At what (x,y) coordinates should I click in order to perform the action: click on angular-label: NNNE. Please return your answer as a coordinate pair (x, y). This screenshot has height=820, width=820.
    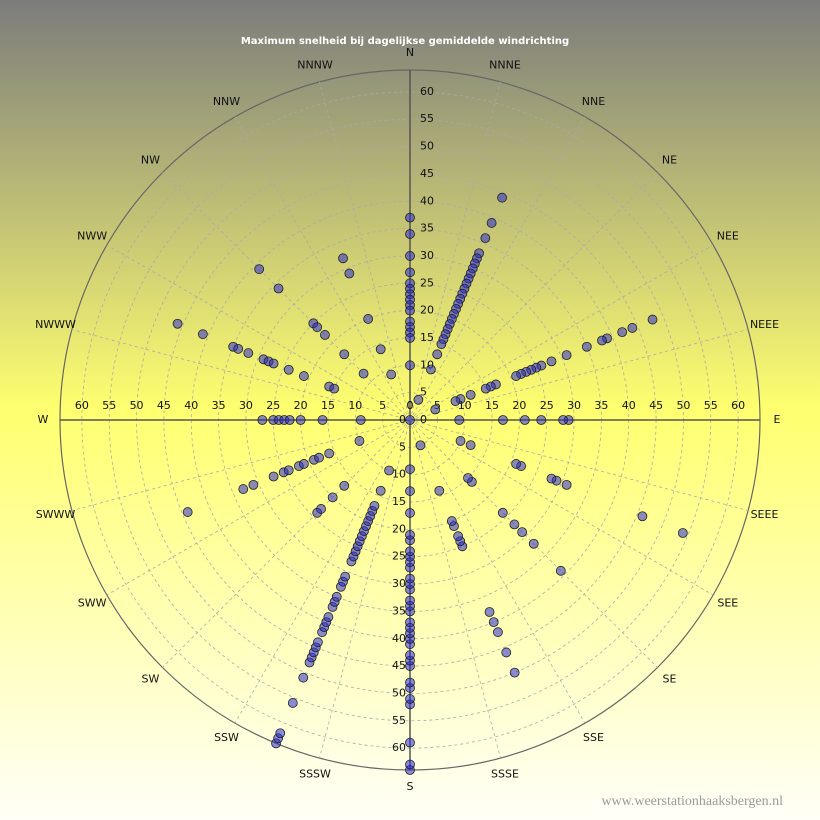
    Looking at the image, I should click on (505, 65).